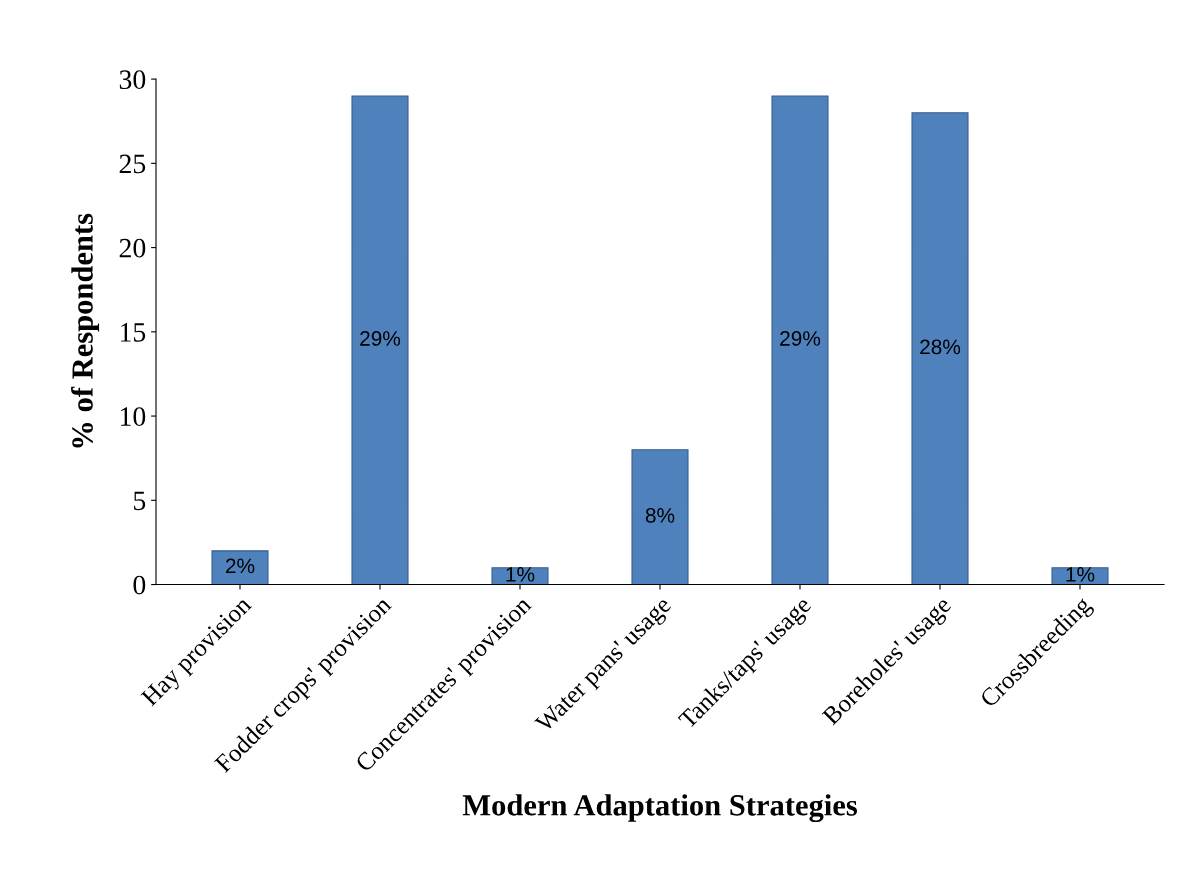 The height and width of the screenshot is (879, 1200). I want to click on y-tick-label: 10, so click(133, 416).